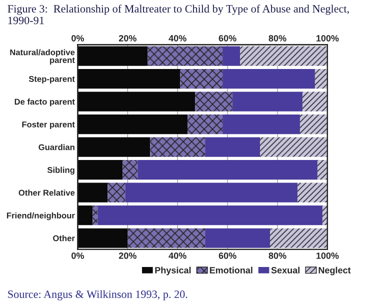  I want to click on legend-label: Physical, so click(173, 271).